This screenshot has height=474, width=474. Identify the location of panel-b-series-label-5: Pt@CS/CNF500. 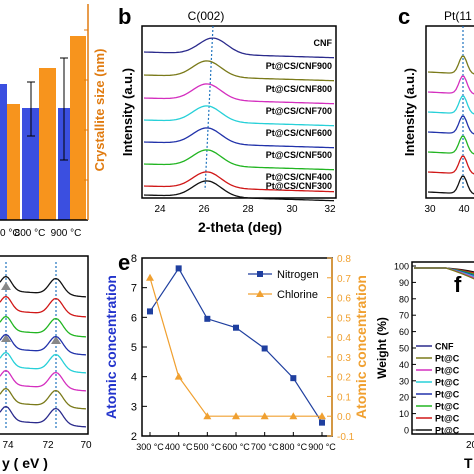
(299, 155).